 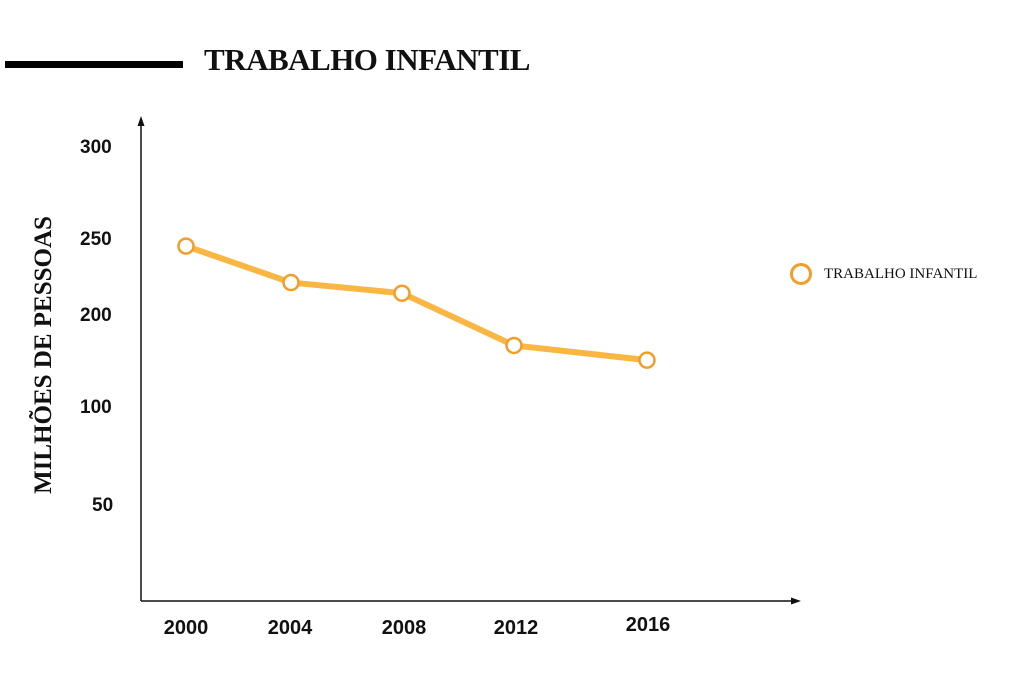 I want to click on y-axis-arrow, so click(x=141, y=121).